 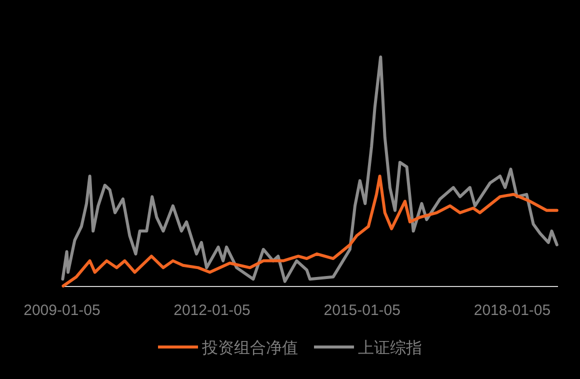 I want to click on x-tick-label: 2018-01-05, so click(x=512, y=310).